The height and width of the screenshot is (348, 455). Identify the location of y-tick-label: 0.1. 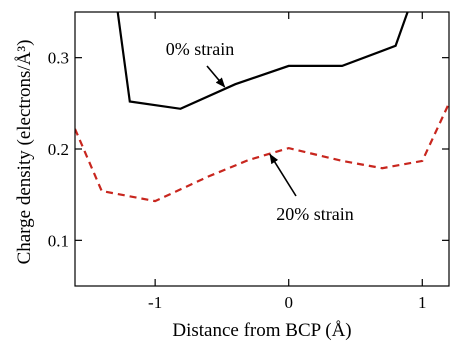
(58, 240).